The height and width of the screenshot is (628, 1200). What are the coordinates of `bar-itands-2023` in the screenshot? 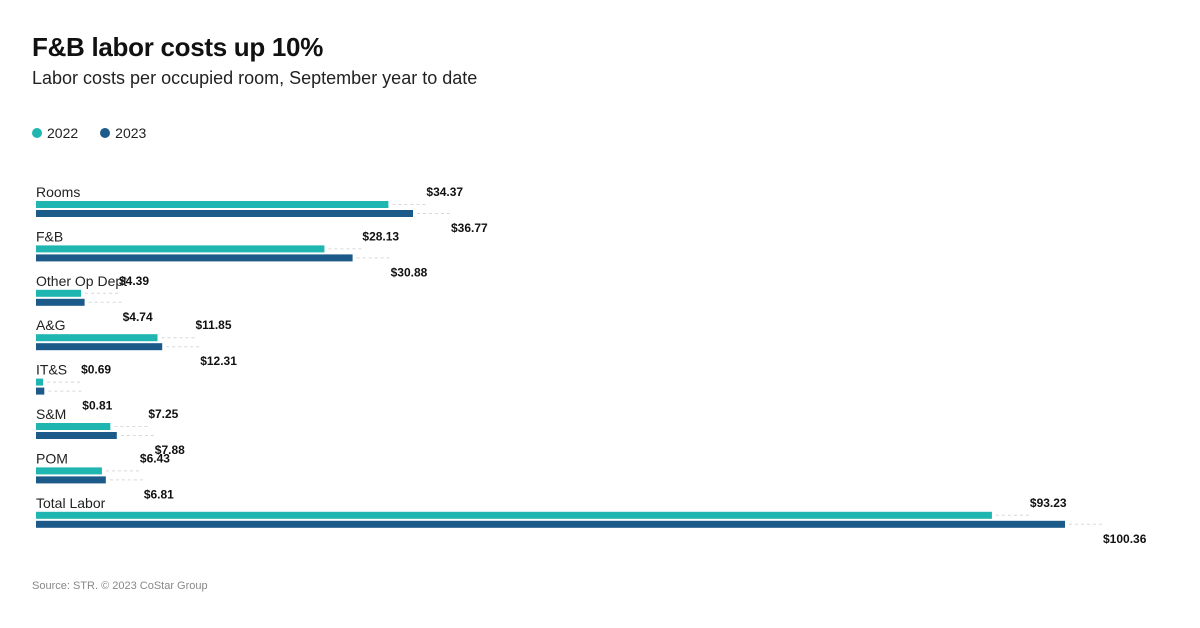 It's located at (40, 391).